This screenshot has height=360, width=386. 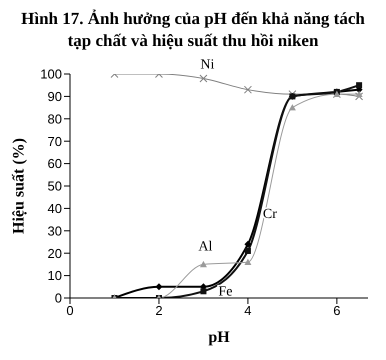 I want to click on y-tick-label: 20, so click(x=55, y=253).